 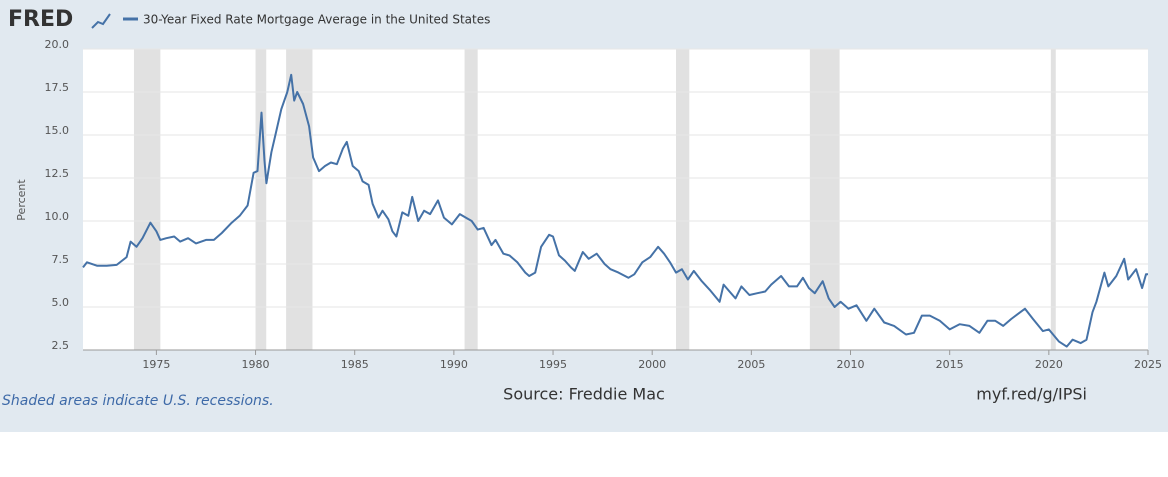 I want to click on x-tick-label: 2000, so click(x=652, y=364).